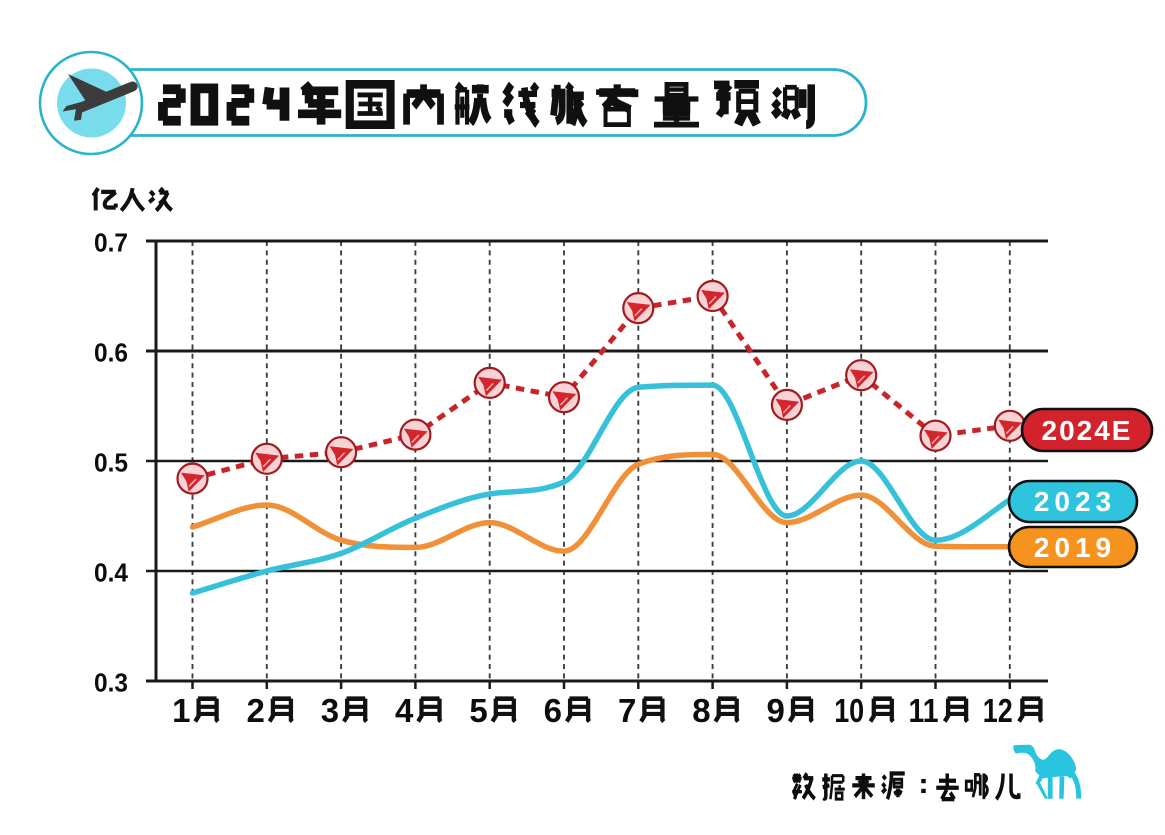 Image resolution: width=1165 pixels, height=835 pixels. I want to click on svg-text: 6, so click(553, 710).